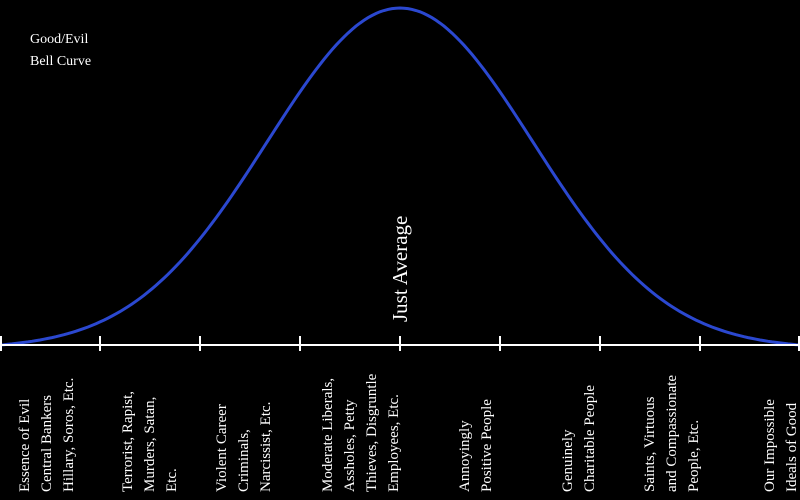  I want to click on category-label: Etc., so click(172, 480).